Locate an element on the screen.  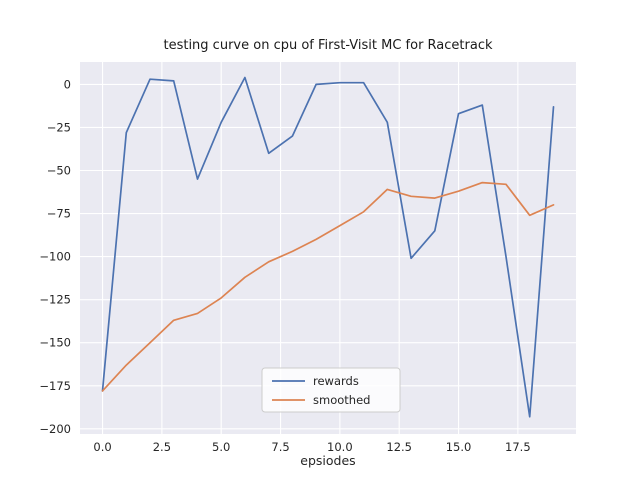
y-tick-label: −100 is located at coordinates (55, 257).